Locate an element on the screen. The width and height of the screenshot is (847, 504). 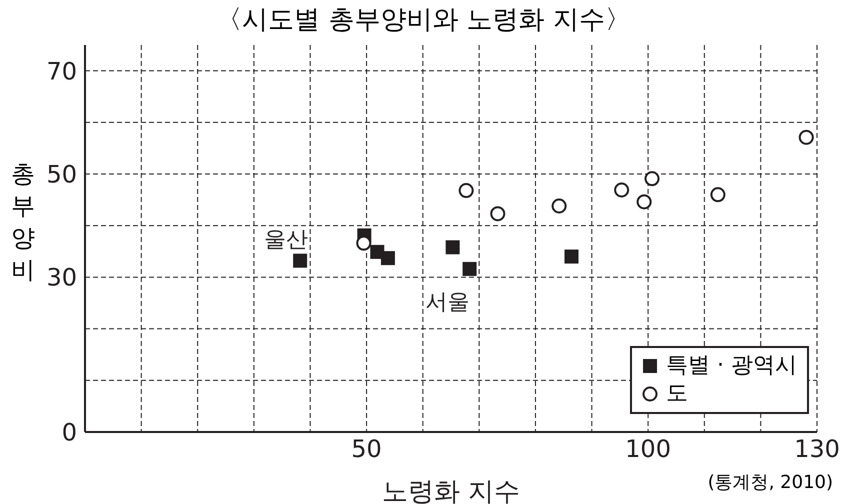
legend-label: 특별 · 광역시 is located at coordinates (731, 366).